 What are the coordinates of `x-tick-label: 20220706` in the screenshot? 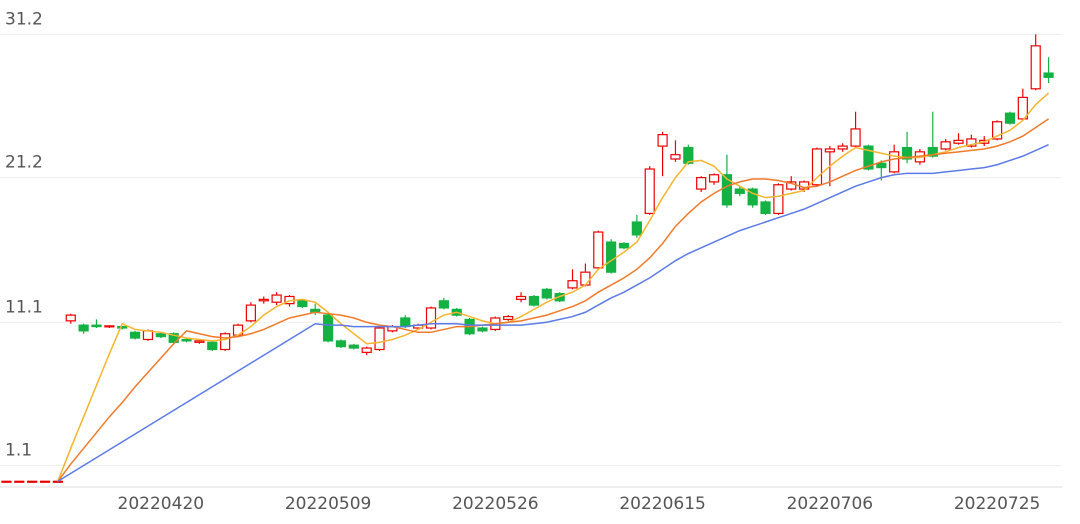 It's located at (830, 504).